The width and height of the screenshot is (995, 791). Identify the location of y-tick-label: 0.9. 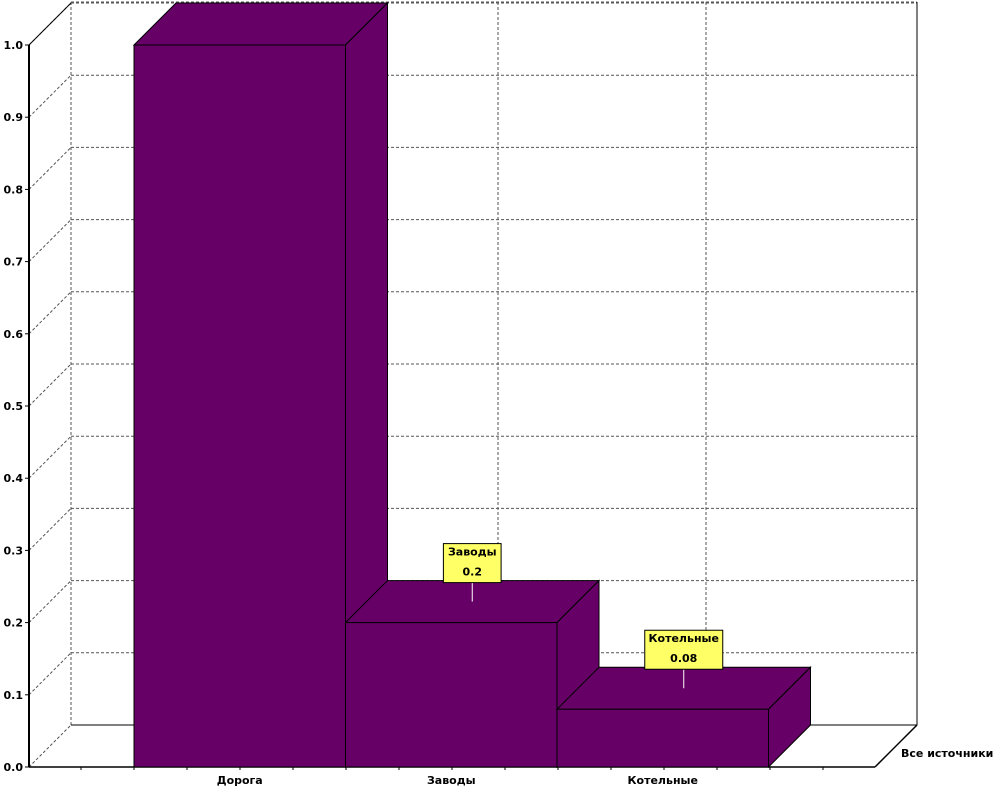
(14, 117).